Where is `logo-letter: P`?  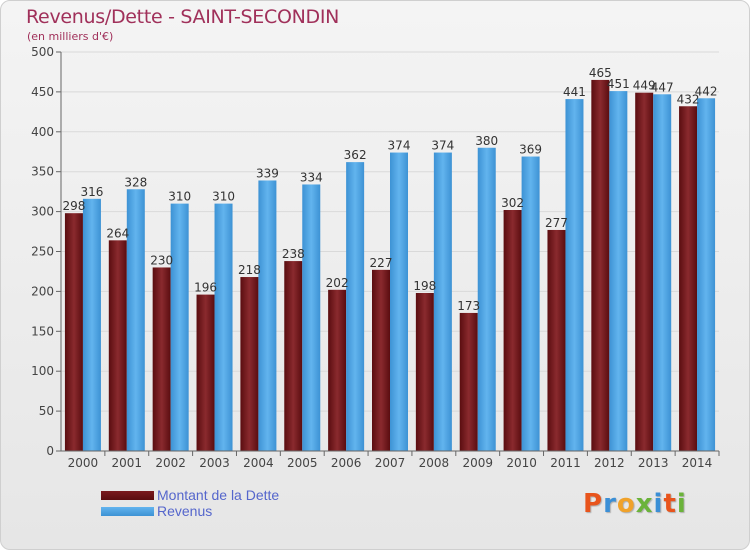
logo-letter: P is located at coordinates (593, 504).